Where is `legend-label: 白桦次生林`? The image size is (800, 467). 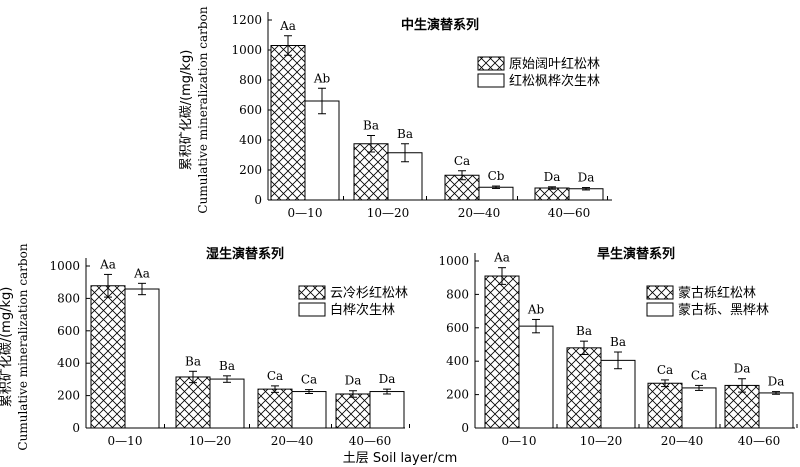
legend-label: 白桦次生林 is located at coordinates (362, 310).